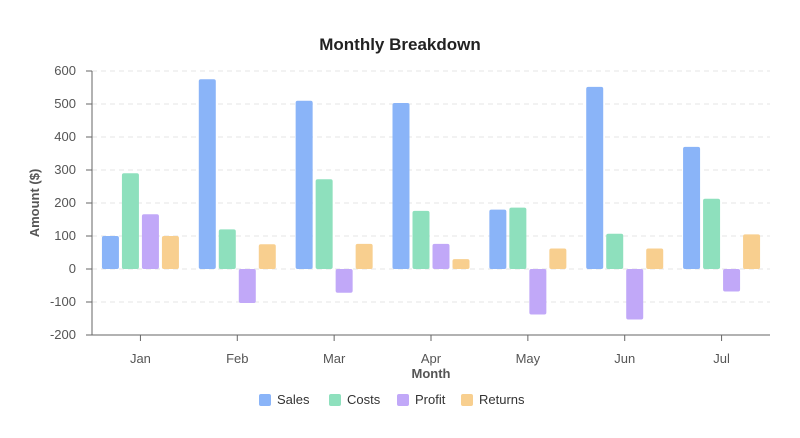 The height and width of the screenshot is (438, 800). What do you see at coordinates (518, 238) in the screenshot?
I see `bar-costs-may` at bounding box center [518, 238].